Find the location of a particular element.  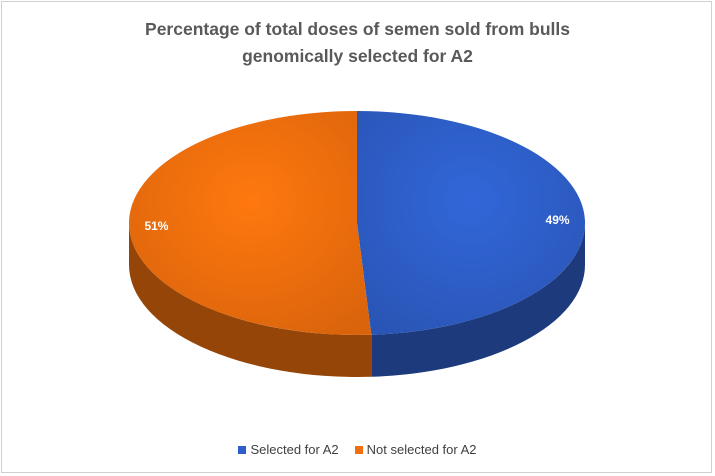

legend-item-not-selected: Not selected for A2 is located at coordinates (415, 449).